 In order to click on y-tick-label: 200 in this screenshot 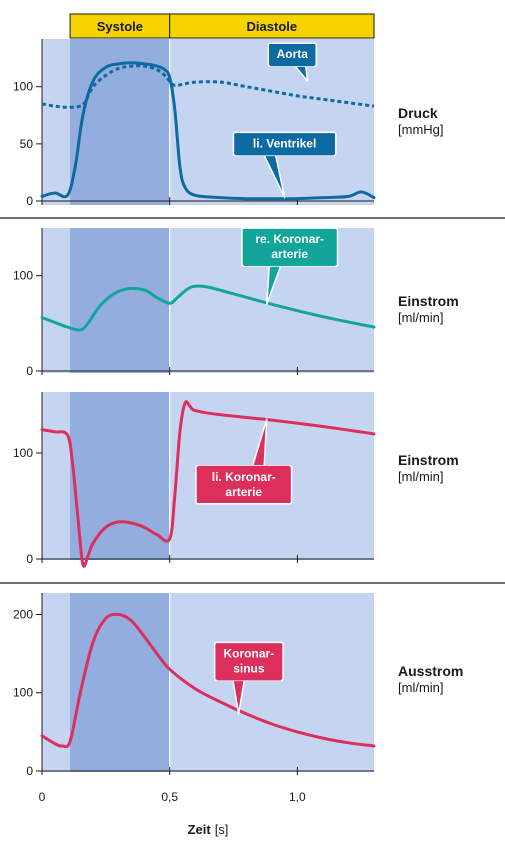, I will do `click(23, 614)`.